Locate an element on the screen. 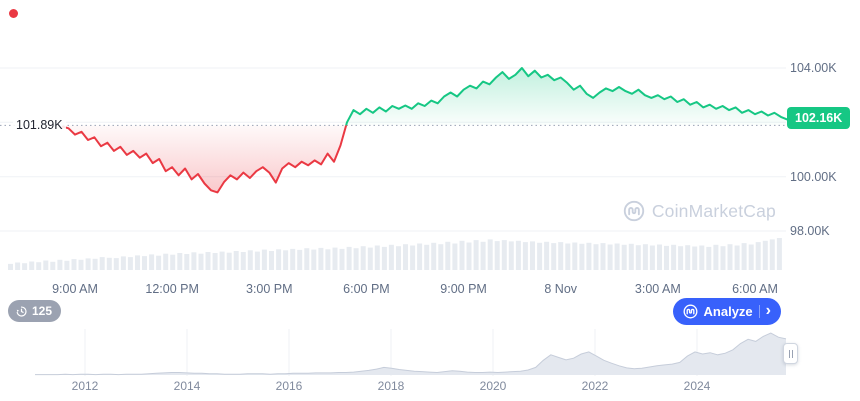  range-selector-year-label: 2018 is located at coordinates (391, 386).